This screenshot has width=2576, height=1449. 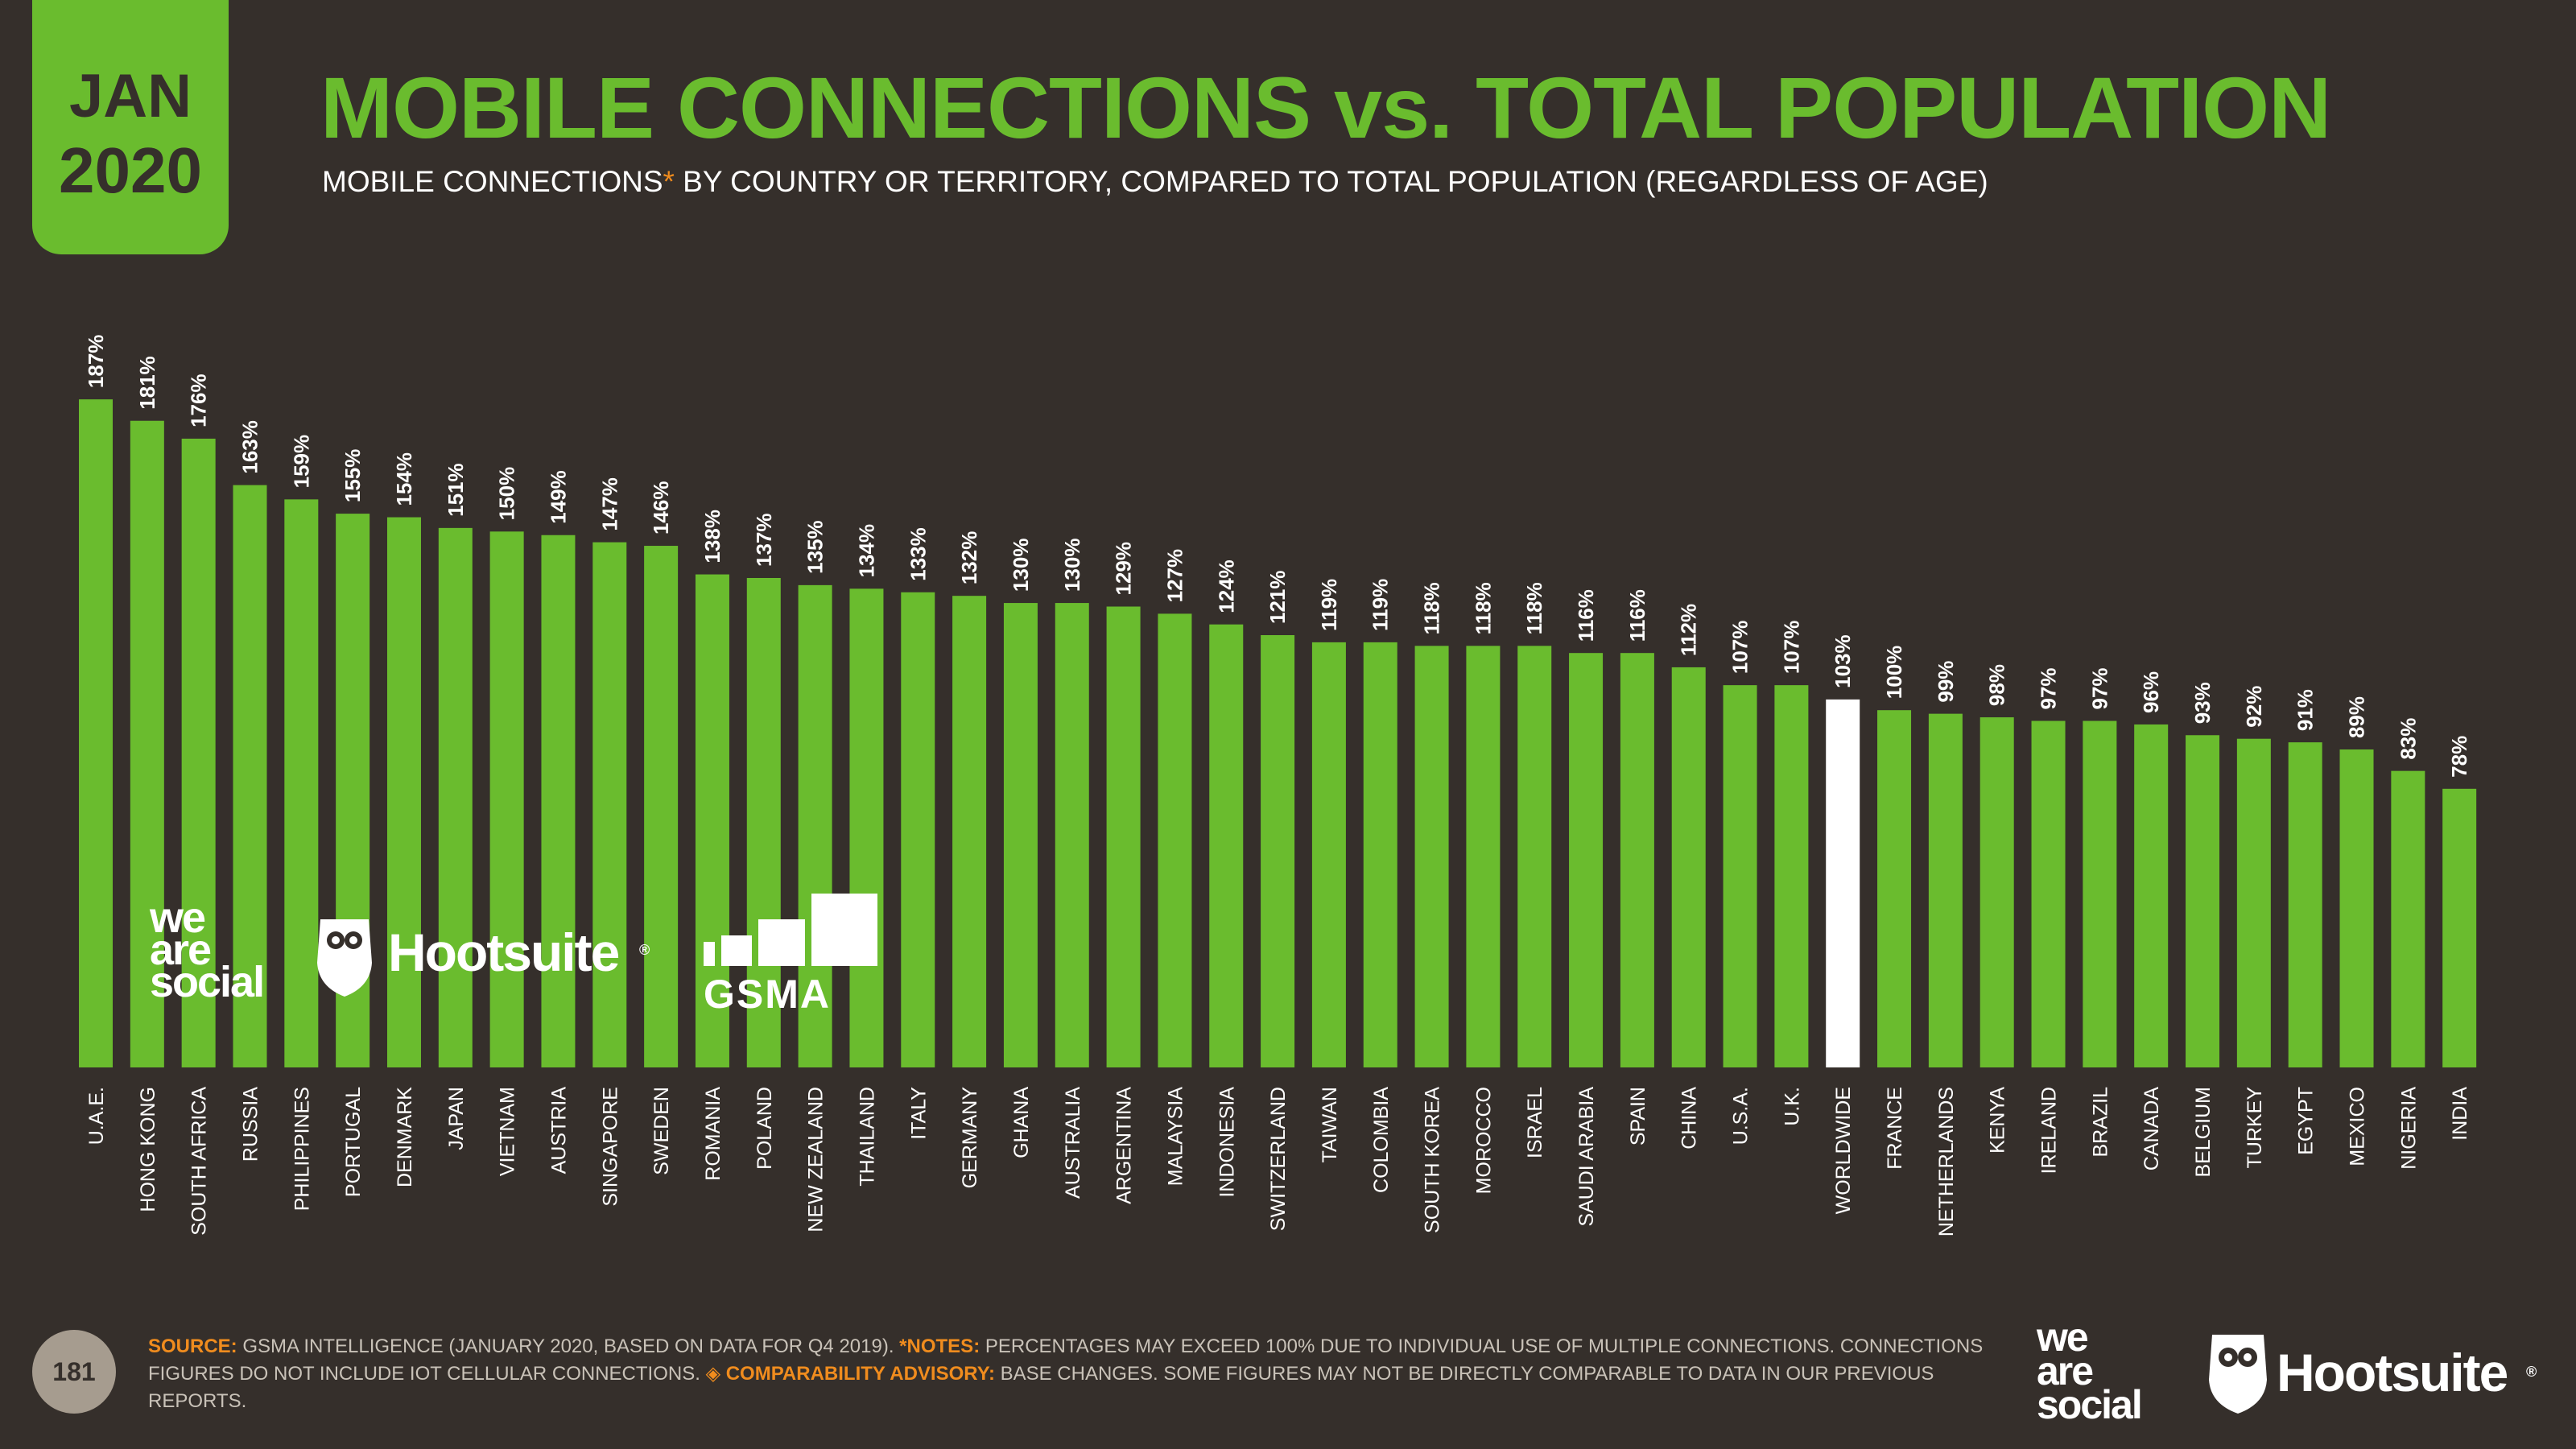 What do you see at coordinates (2151, 692) in the screenshot?
I see `value-label: 96%` at bounding box center [2151, 692].